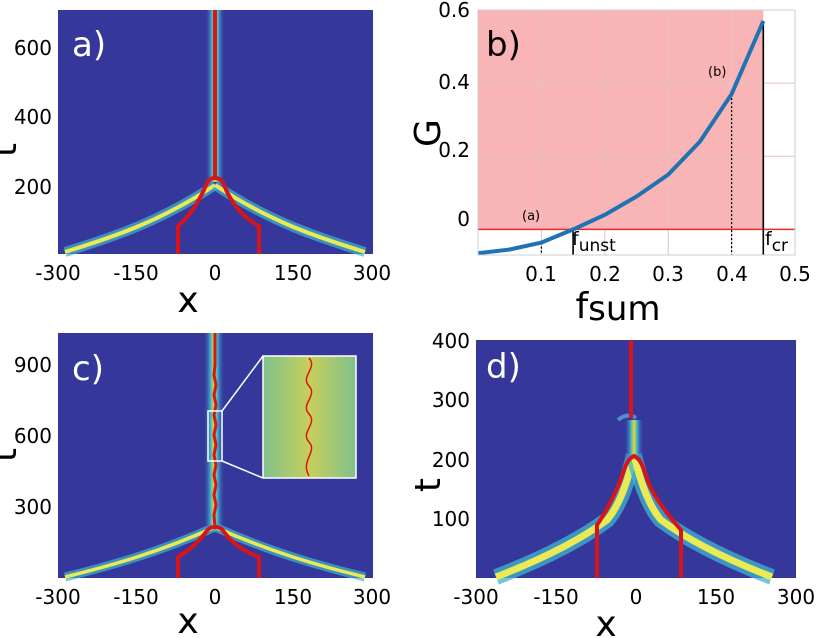  I want to click on panel-b-ylabel: G, so click(428, 133).